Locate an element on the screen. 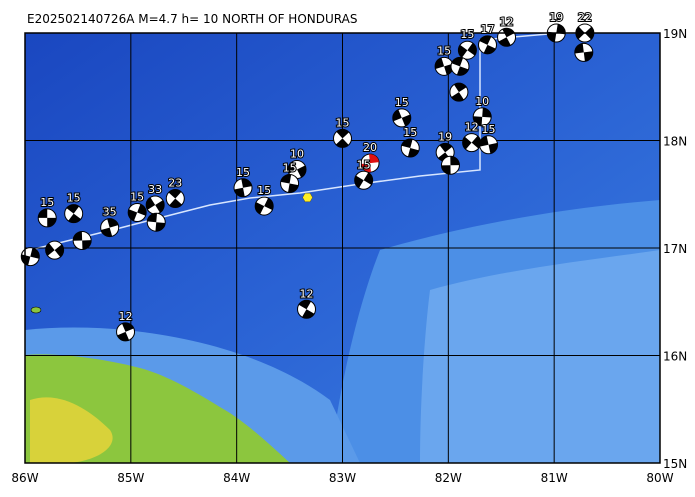 This screenshot has height=497, width=695. y-tick-label: 18N is located at coordinates (675, 142).